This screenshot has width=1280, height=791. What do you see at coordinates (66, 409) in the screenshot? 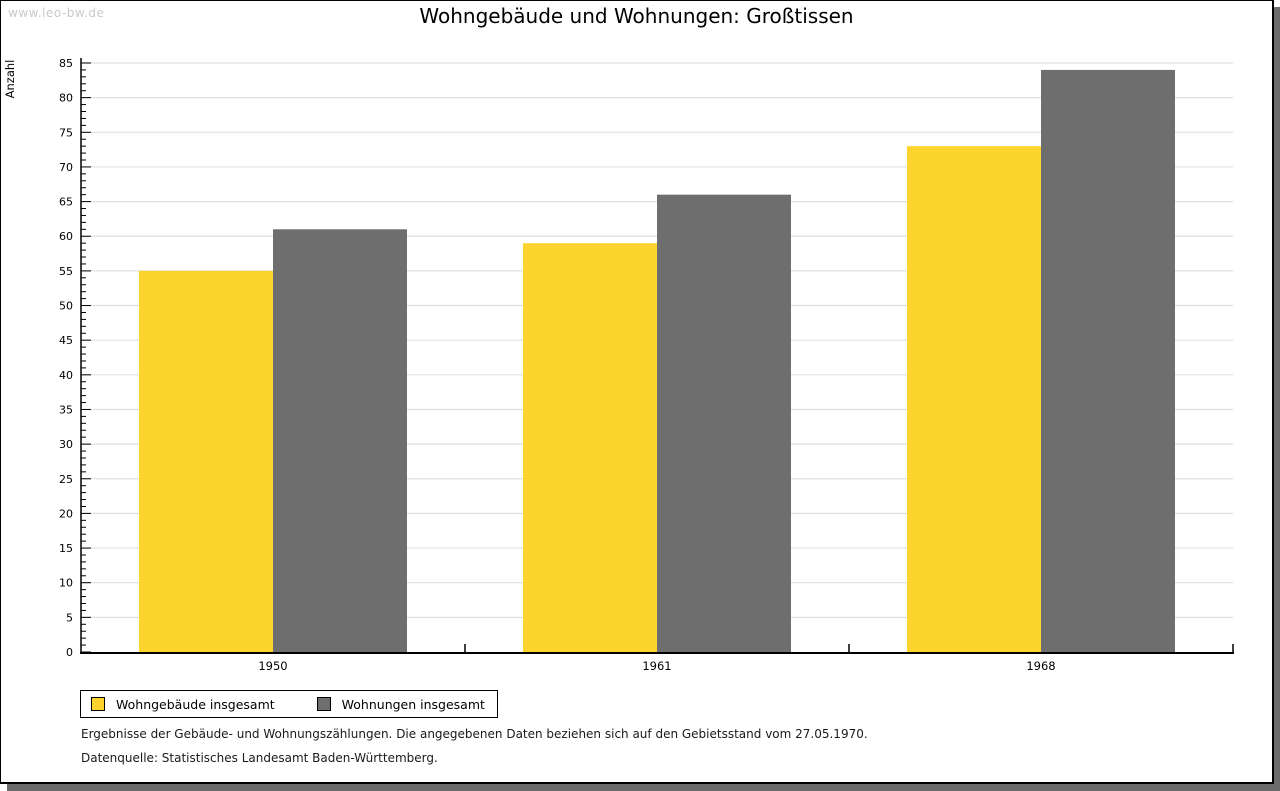
I see `svg-text: 35` at bounding box center [66, 409].